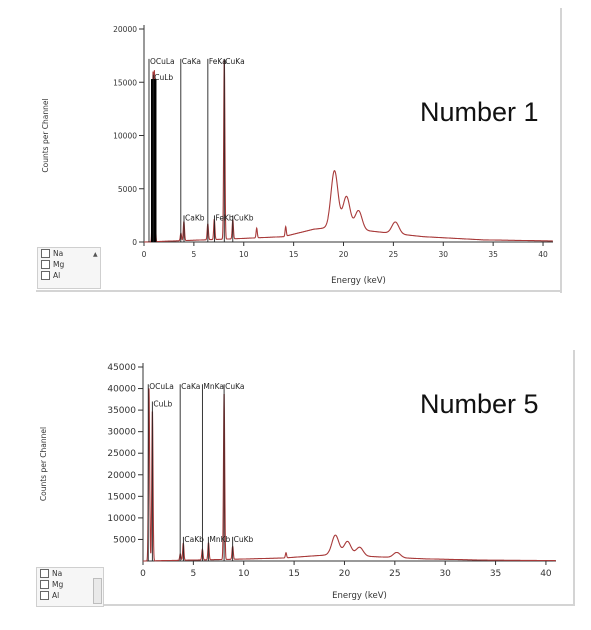 This screenshot has width=591, height=630. What do you see at coordinates (134, 242) in the screenshot?
I see `y-tick-label: 0` at bounding box center [134, 242].